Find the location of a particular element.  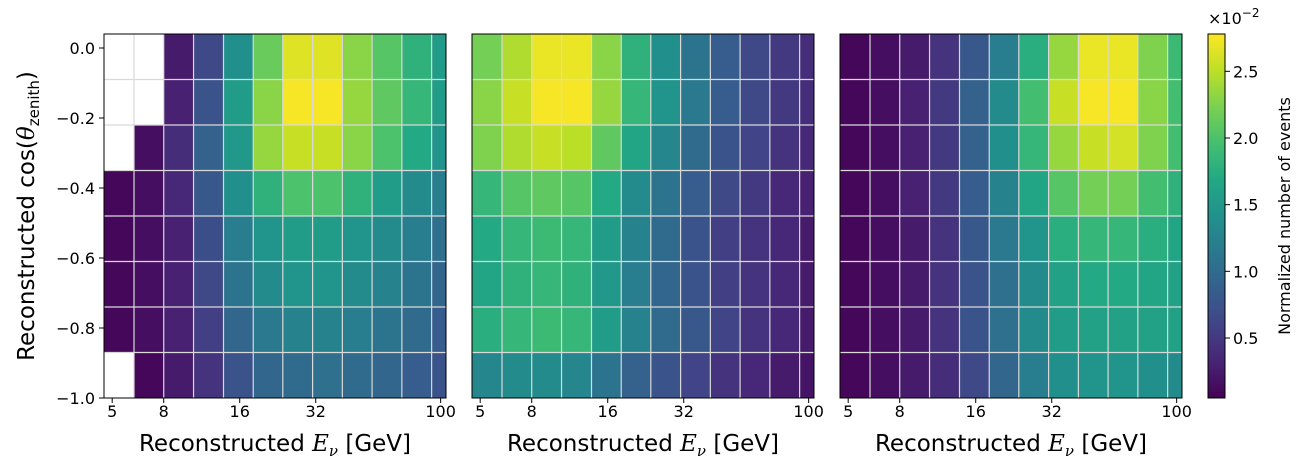

colorbar-gradient is located at coordinates (1216, 216).